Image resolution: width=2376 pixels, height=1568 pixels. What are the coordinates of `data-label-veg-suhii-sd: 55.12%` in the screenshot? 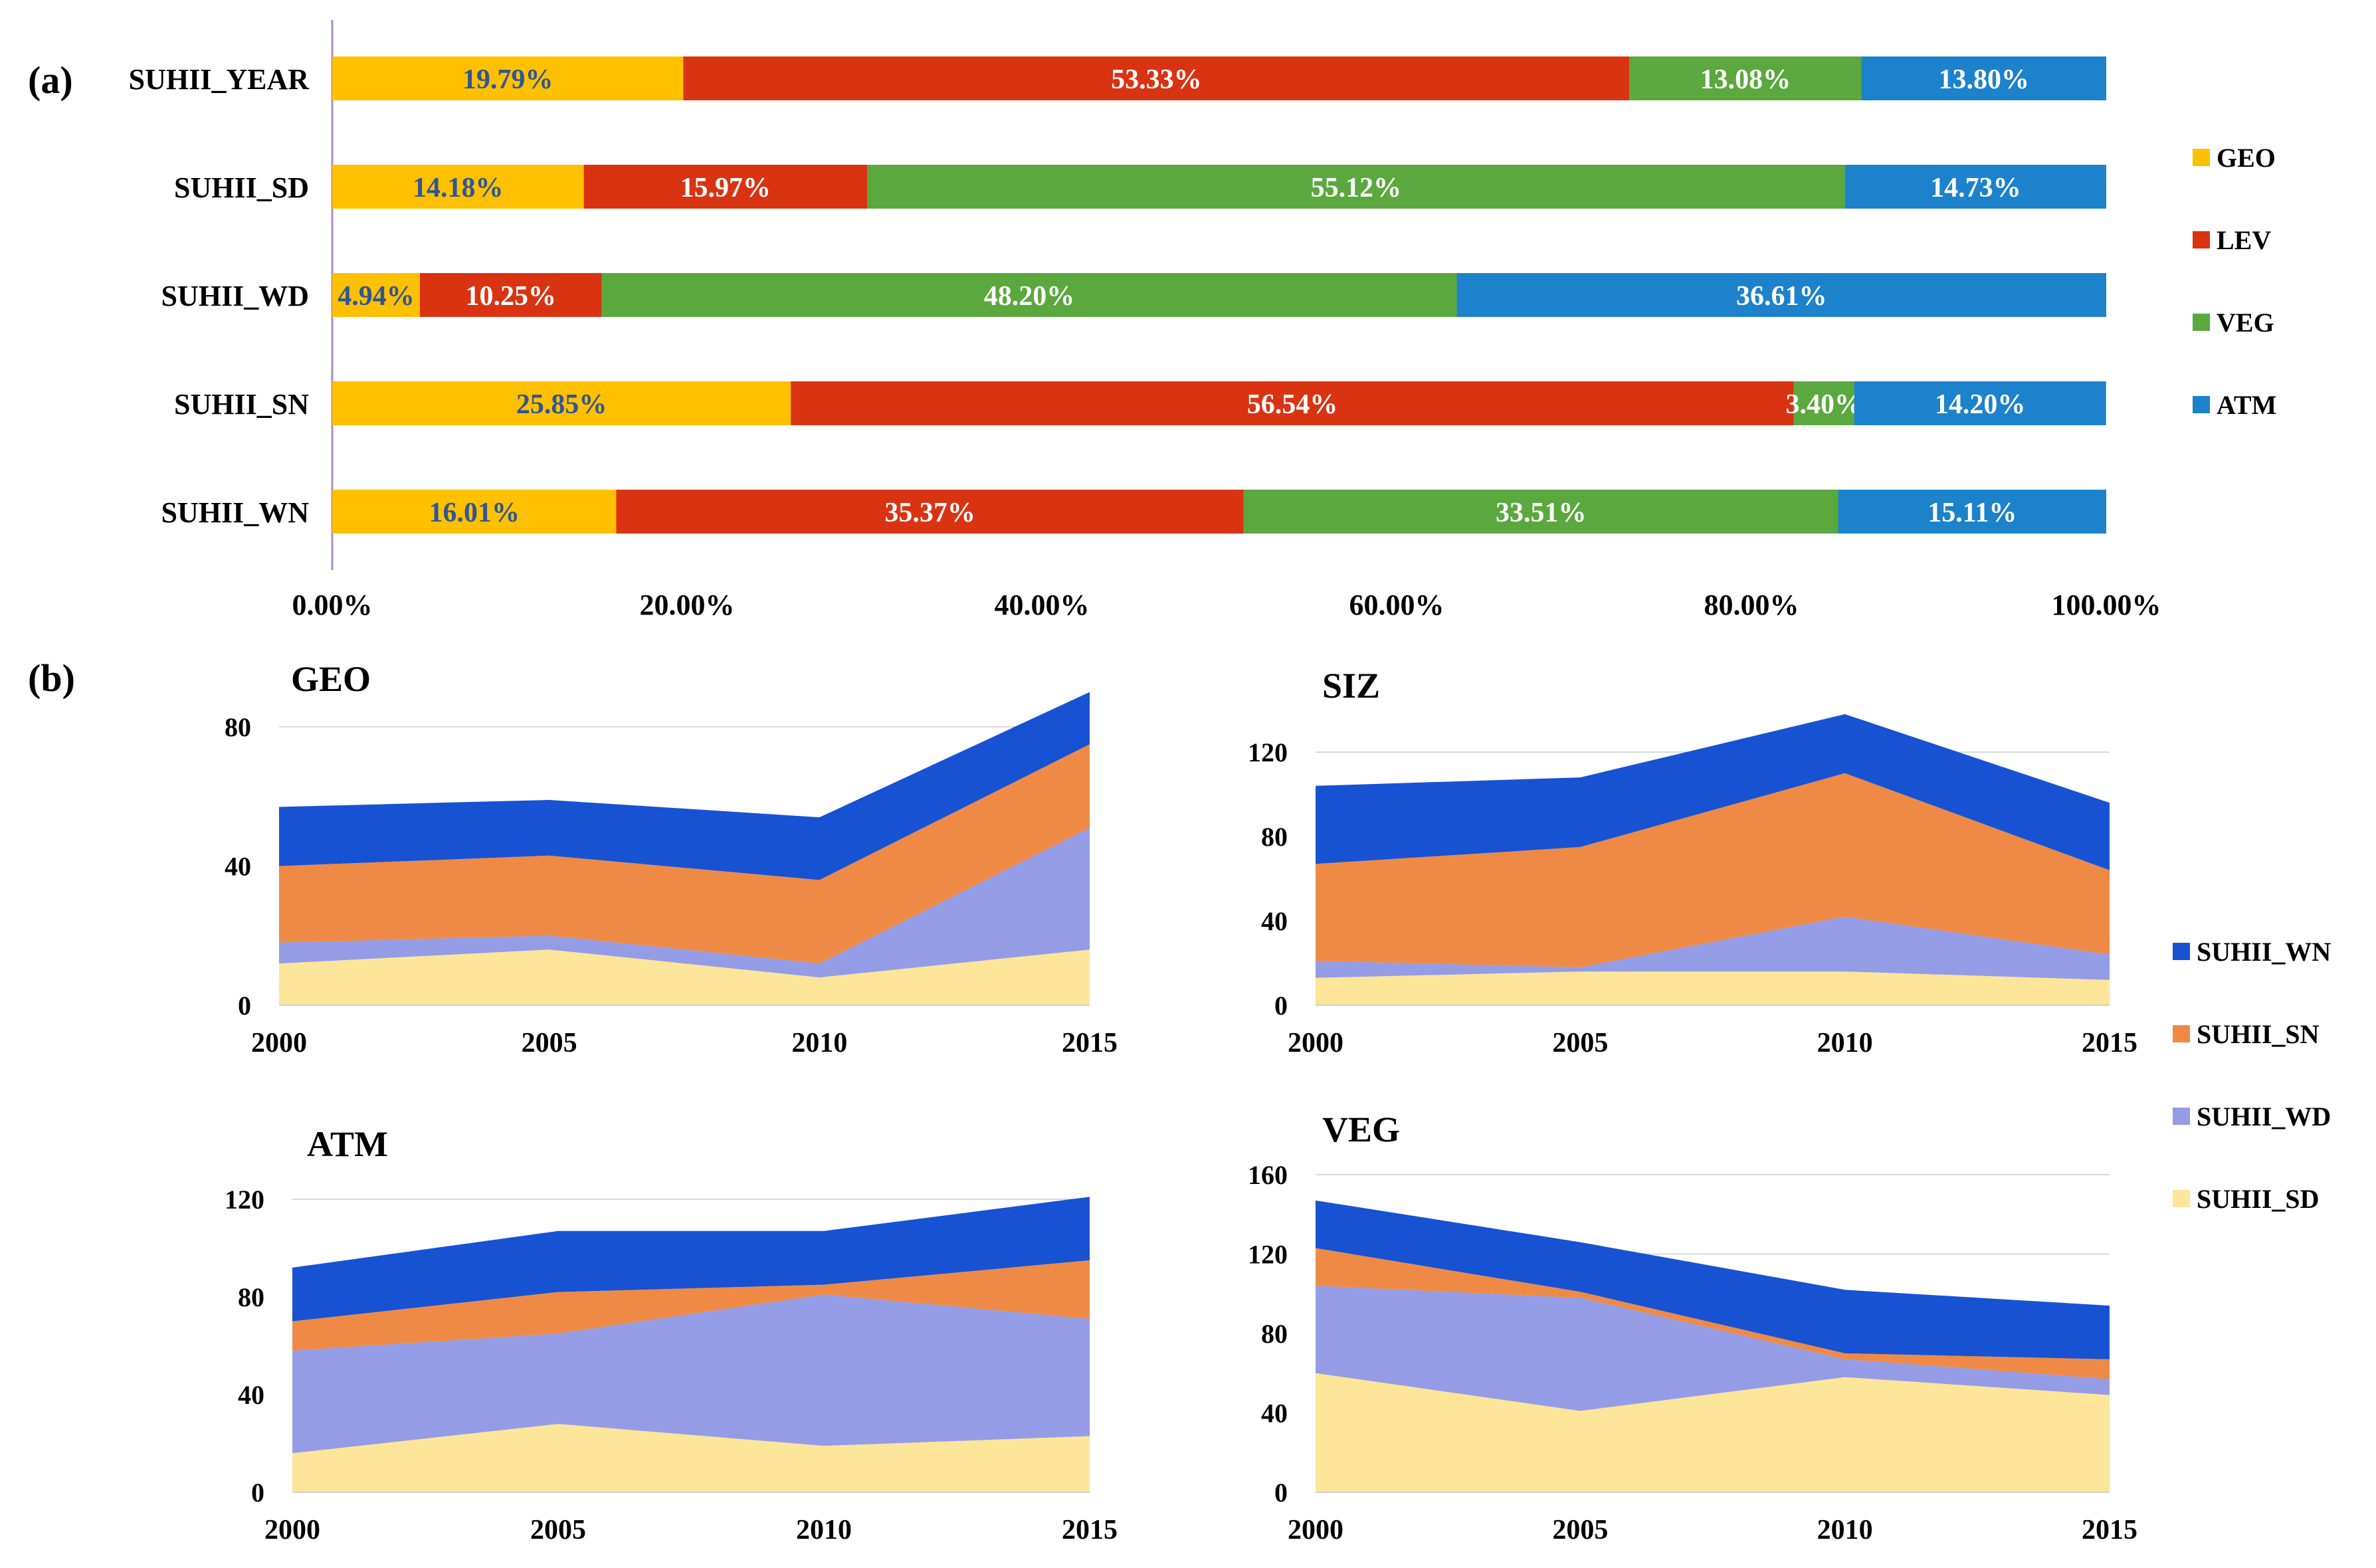 It's located at (1356, 188).